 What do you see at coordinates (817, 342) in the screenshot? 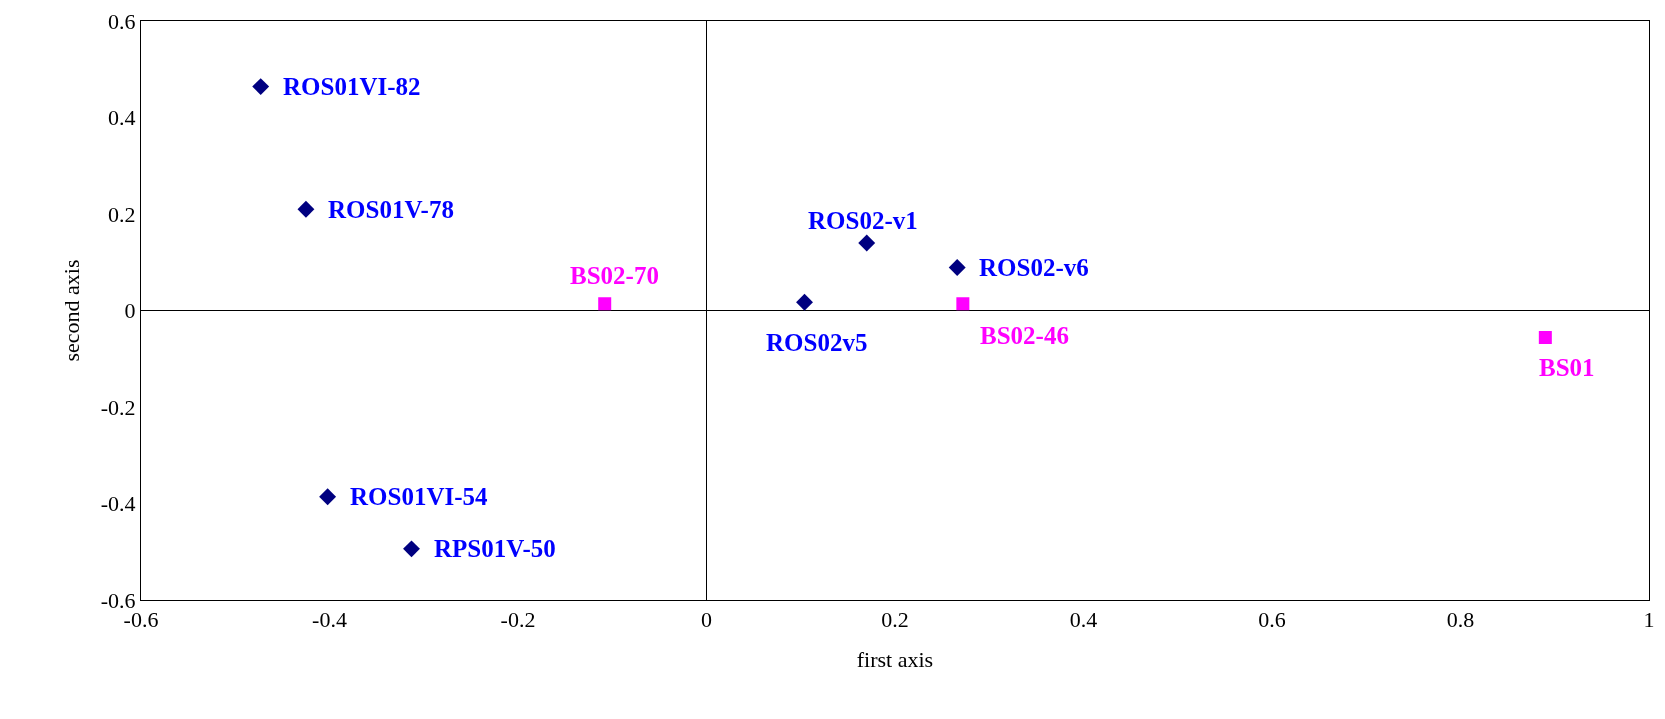
I see `annotation: ROS02v5` at bounding box center [817, 342].